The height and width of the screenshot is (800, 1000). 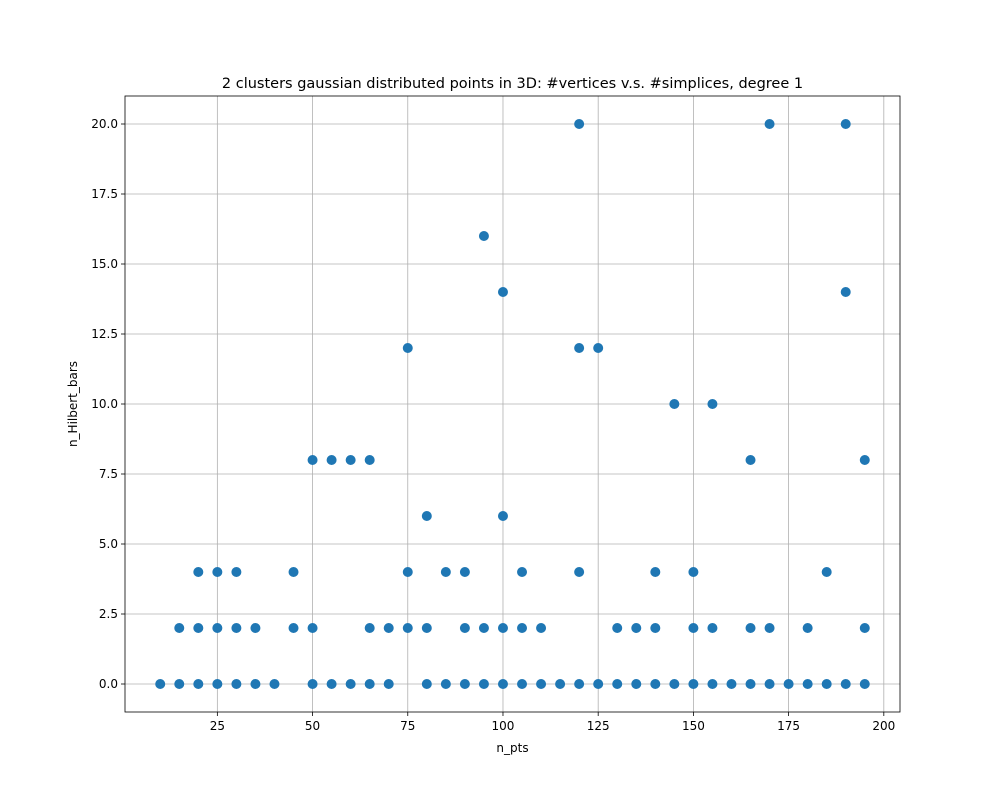 I want to click on x-axis-label: n_pts, so click(x=512, y=748).